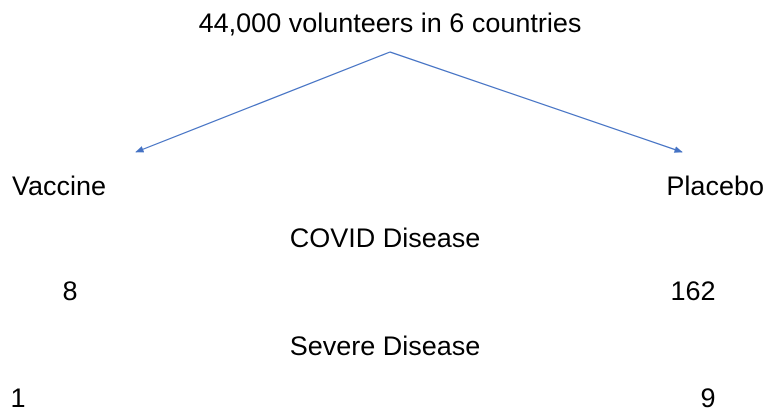 This screenshot has width=768, height=420. Describe the element at coordinates (692, 291) in the screenshot. I see `count: 162` at that location.